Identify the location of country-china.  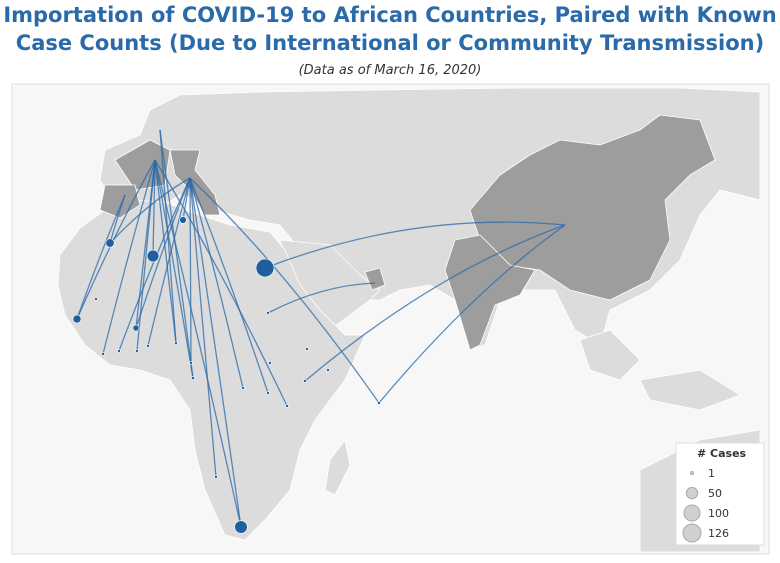
(592, 207).